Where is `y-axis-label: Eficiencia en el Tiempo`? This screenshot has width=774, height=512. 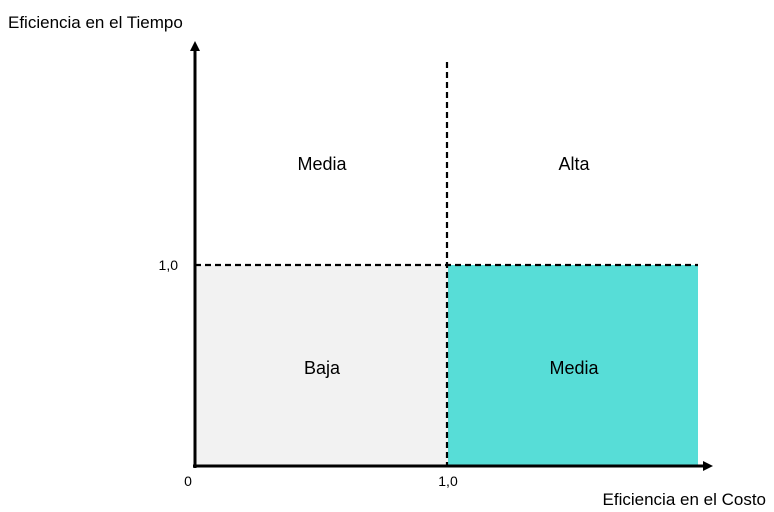 y-axis-label: Eficiencia en el Tiempo is located at coordinates (95, 22).